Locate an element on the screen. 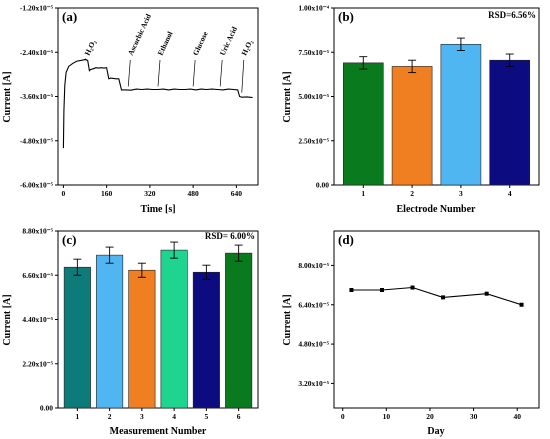 Image resolution: width=550 pixels, height=439 pixels. panel-d-ylabel: Current [A] is located at coordinates (287, 319).